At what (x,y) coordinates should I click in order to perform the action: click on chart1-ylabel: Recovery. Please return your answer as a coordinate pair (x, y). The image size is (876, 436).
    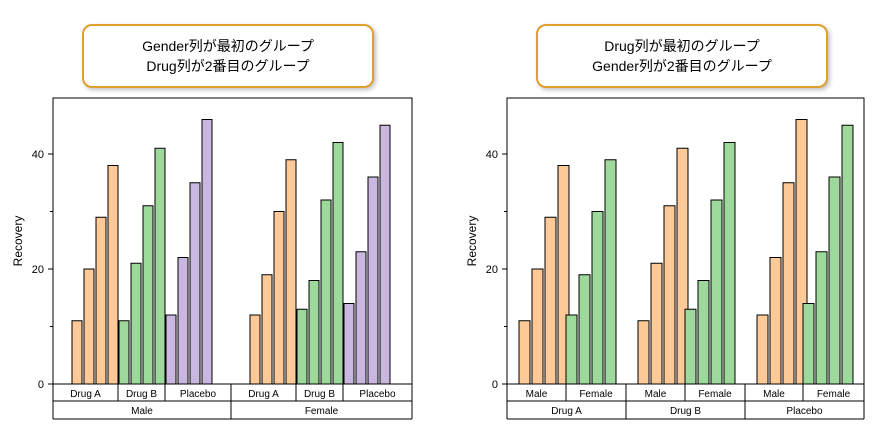
    Looking at the image, I should click on (18, 241).